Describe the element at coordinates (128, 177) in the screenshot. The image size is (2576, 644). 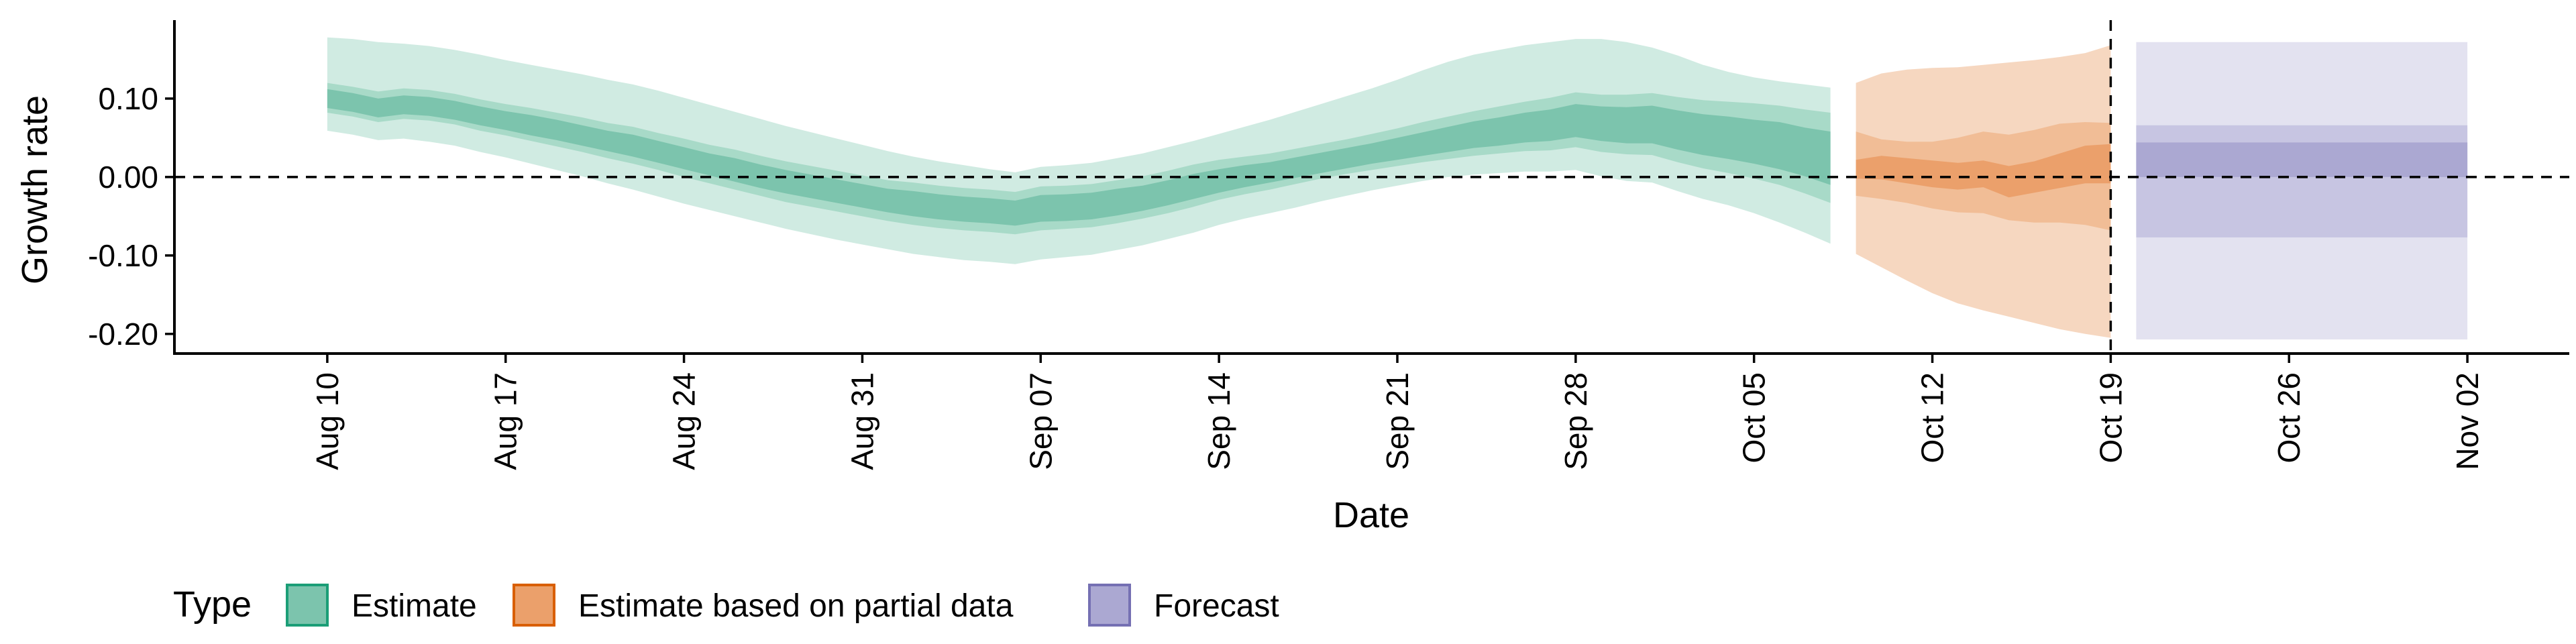
I see `y-tick-label: 0.00` at that location.